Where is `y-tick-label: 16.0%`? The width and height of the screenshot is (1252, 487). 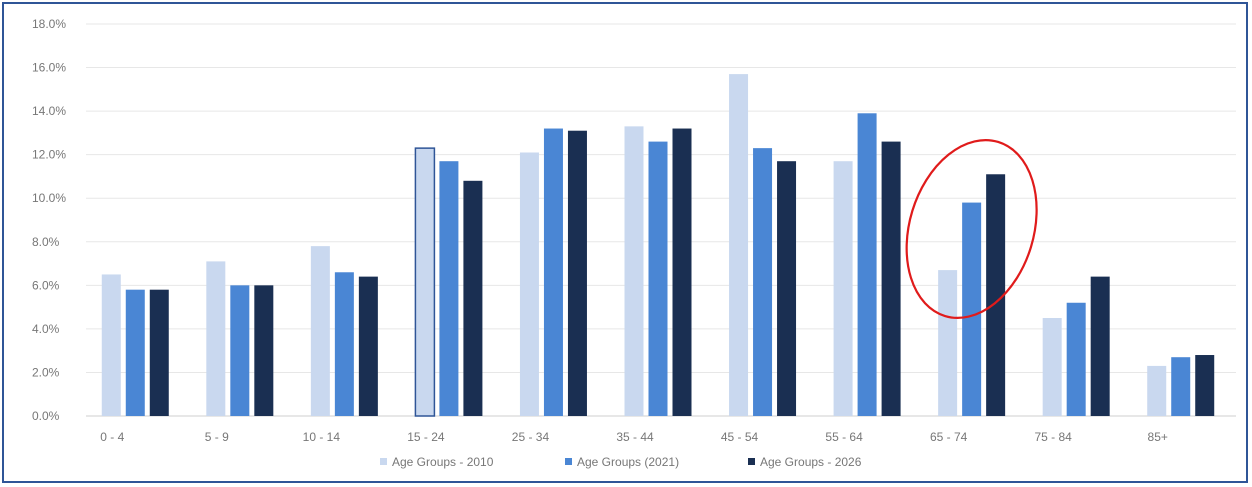 y-tick-label: 16.0% is located at coordinates (49, 68).